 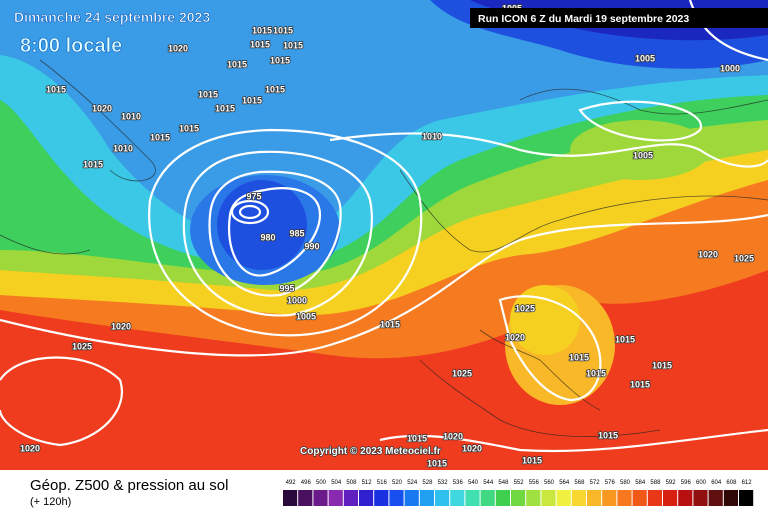 I want to click on scale-label: 500, so click(x=321, y=483).